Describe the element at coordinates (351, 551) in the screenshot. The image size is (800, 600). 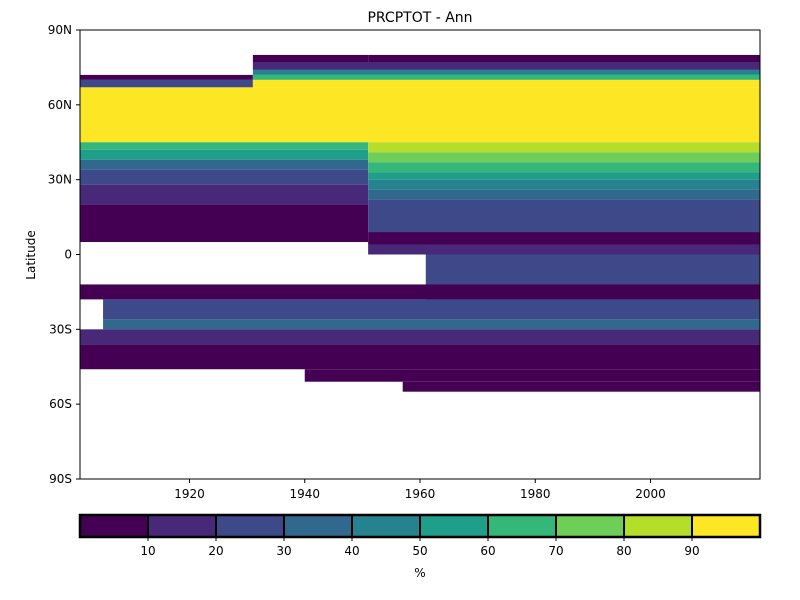
I see `colorbar-tick-label: 40` at that location.